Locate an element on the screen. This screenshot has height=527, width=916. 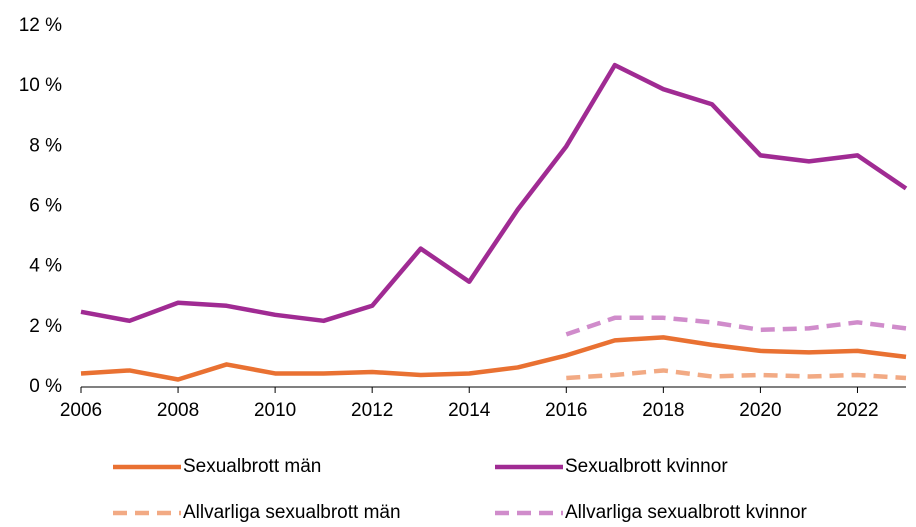
legend-label: Allvarliga sexualbrott män is located at coordinates (292, 512).